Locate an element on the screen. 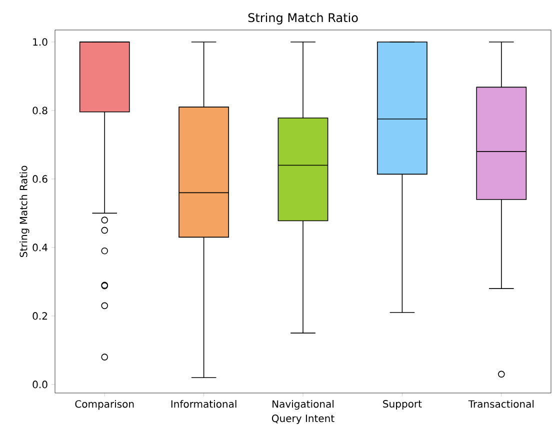 This screenshot has height=436, width=554. y-axis-title: String Match Ratio is located at coordinates (25, 212).